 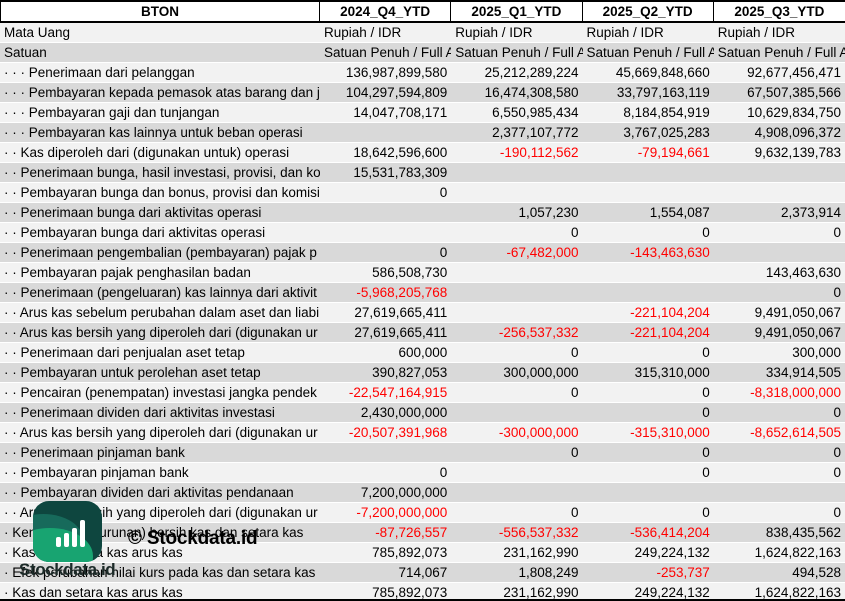 What do you see at coordinates (670, 532) in the screenshot?
I see `value-cell: -536,414,204` at bounding box center [670, 532].